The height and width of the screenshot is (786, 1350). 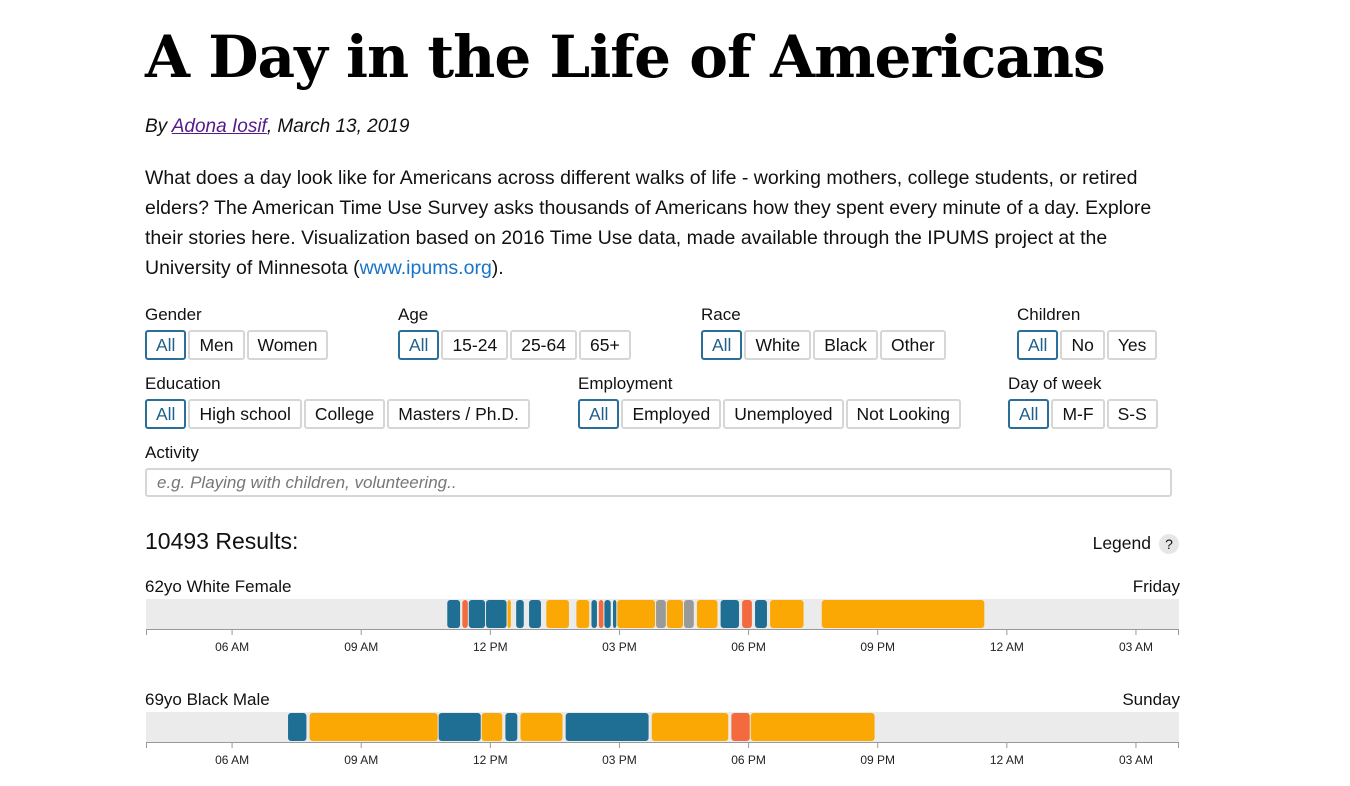 What do you see at coordinates (912, 345) in the screenshot?
I see `filter-option-button: Other` at bounding box center [912, 345].